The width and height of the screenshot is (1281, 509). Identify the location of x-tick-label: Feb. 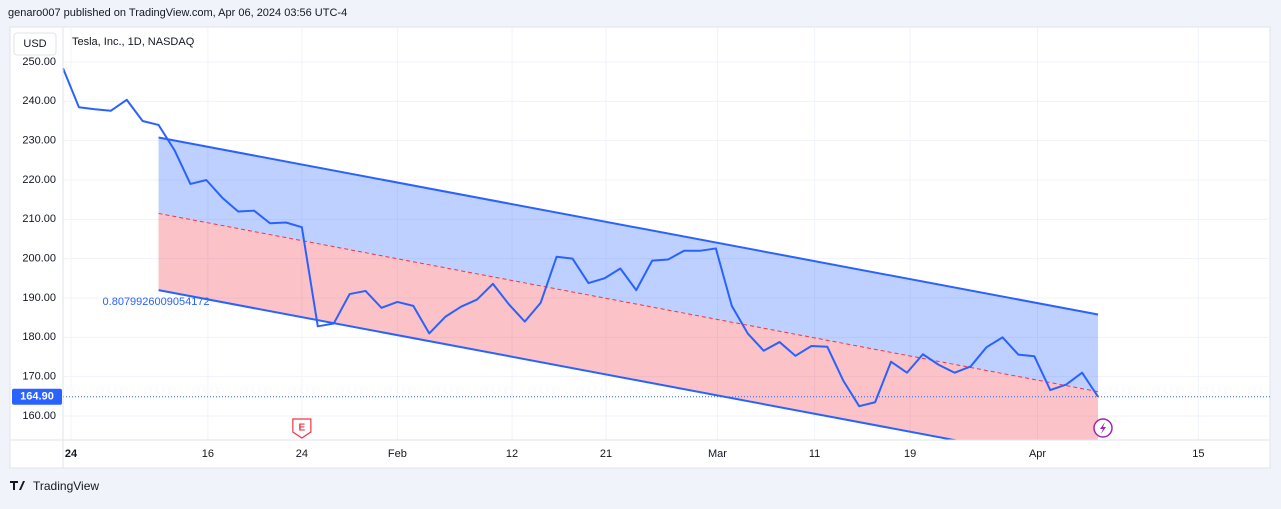
(397, 454).